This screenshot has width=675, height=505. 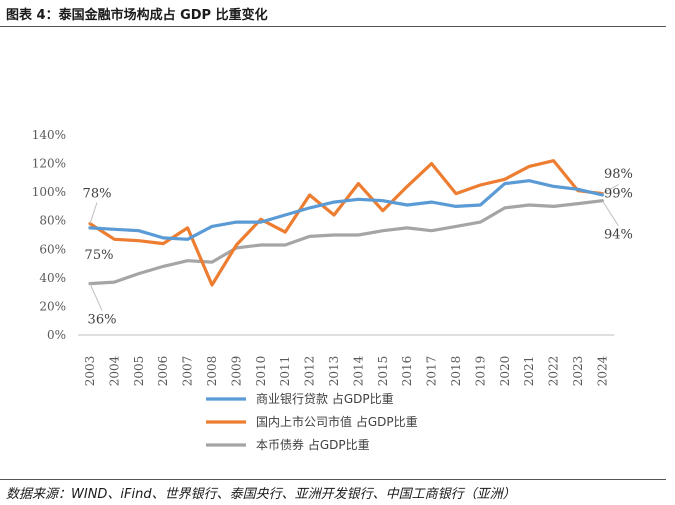 I want to click on x-tick-label: 2003, so click(x=90, y=371).